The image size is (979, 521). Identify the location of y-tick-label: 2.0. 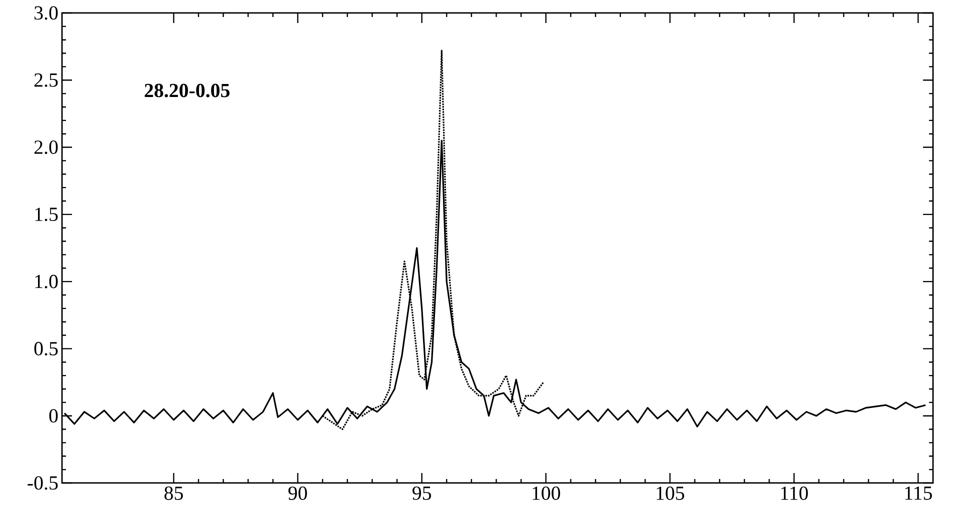
(46, 147).